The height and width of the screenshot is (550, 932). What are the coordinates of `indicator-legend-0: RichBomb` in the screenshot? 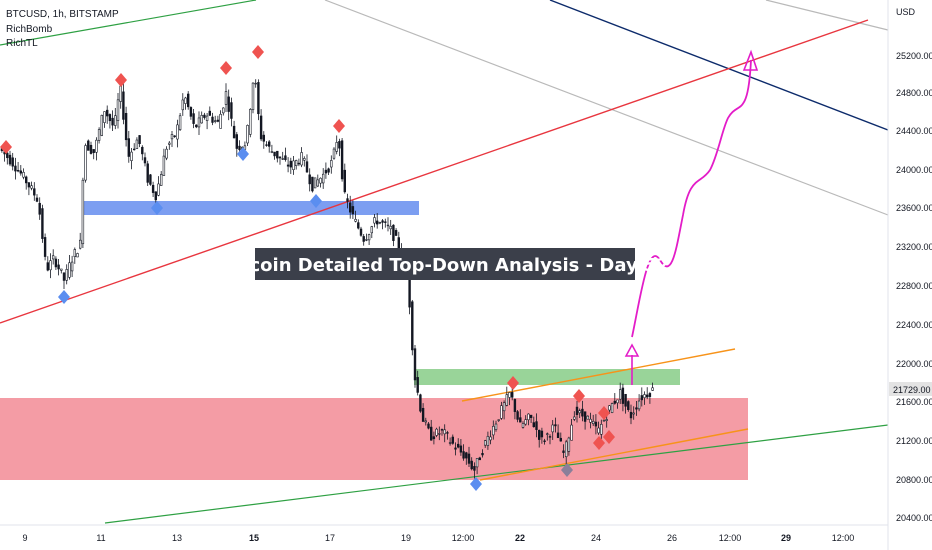 It's located at (29, 29).